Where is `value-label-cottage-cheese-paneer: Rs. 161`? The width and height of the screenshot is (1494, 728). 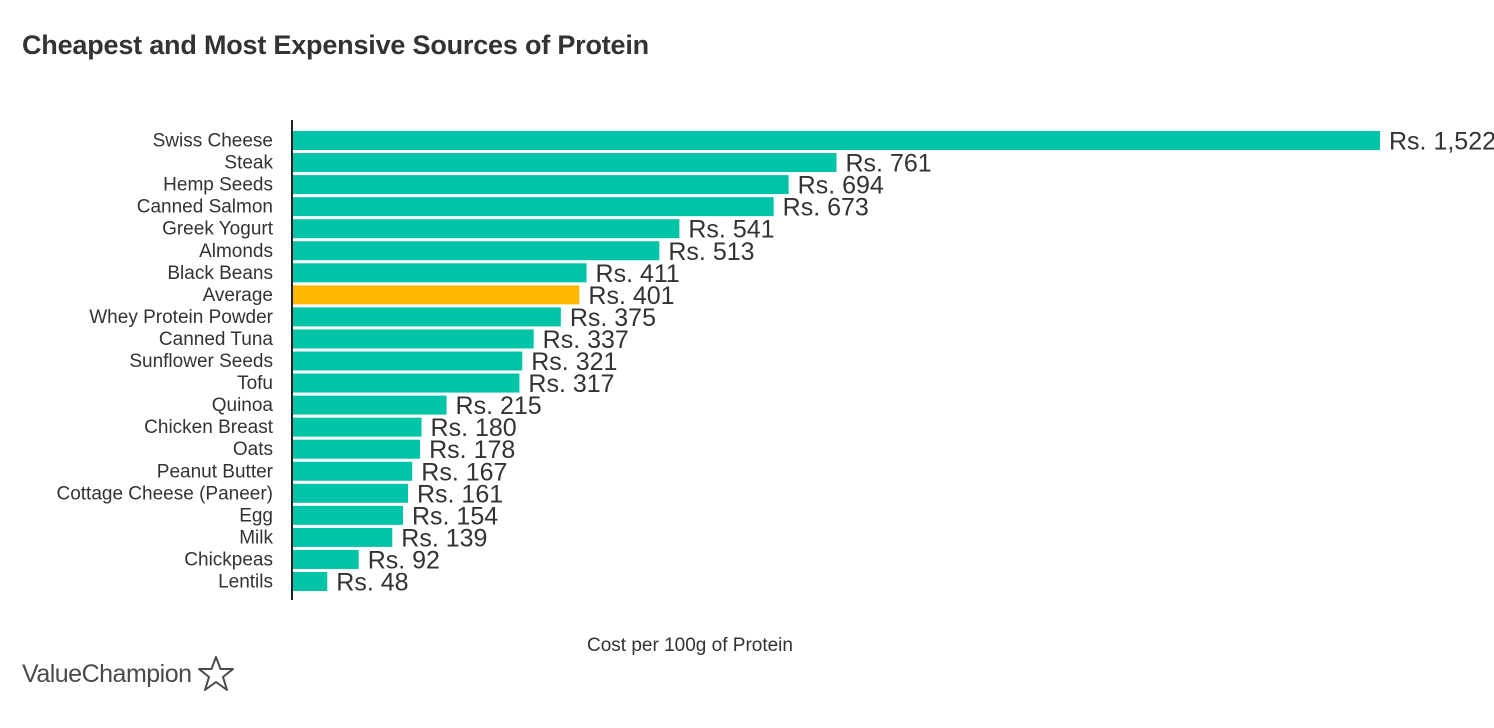
value-label-cottage-cheese-paneer: Rs. 161 is located at coordinates (460, 494).